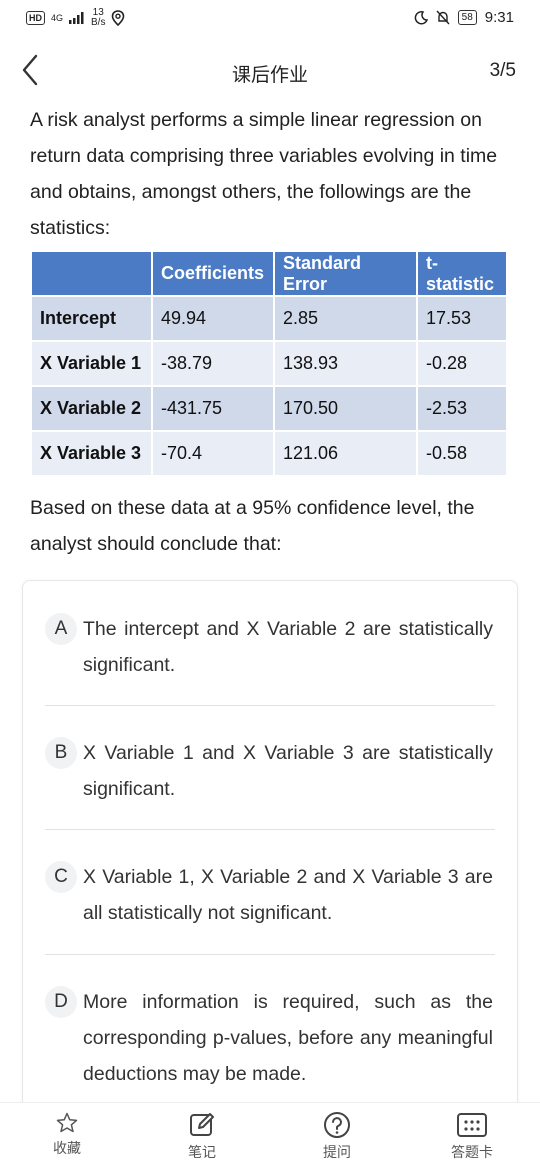 This screenshot has width=540, height=1171. Describe the element at coordinates (345, 453) in the screenshot. I see `table-cell: 121.06` at that location.